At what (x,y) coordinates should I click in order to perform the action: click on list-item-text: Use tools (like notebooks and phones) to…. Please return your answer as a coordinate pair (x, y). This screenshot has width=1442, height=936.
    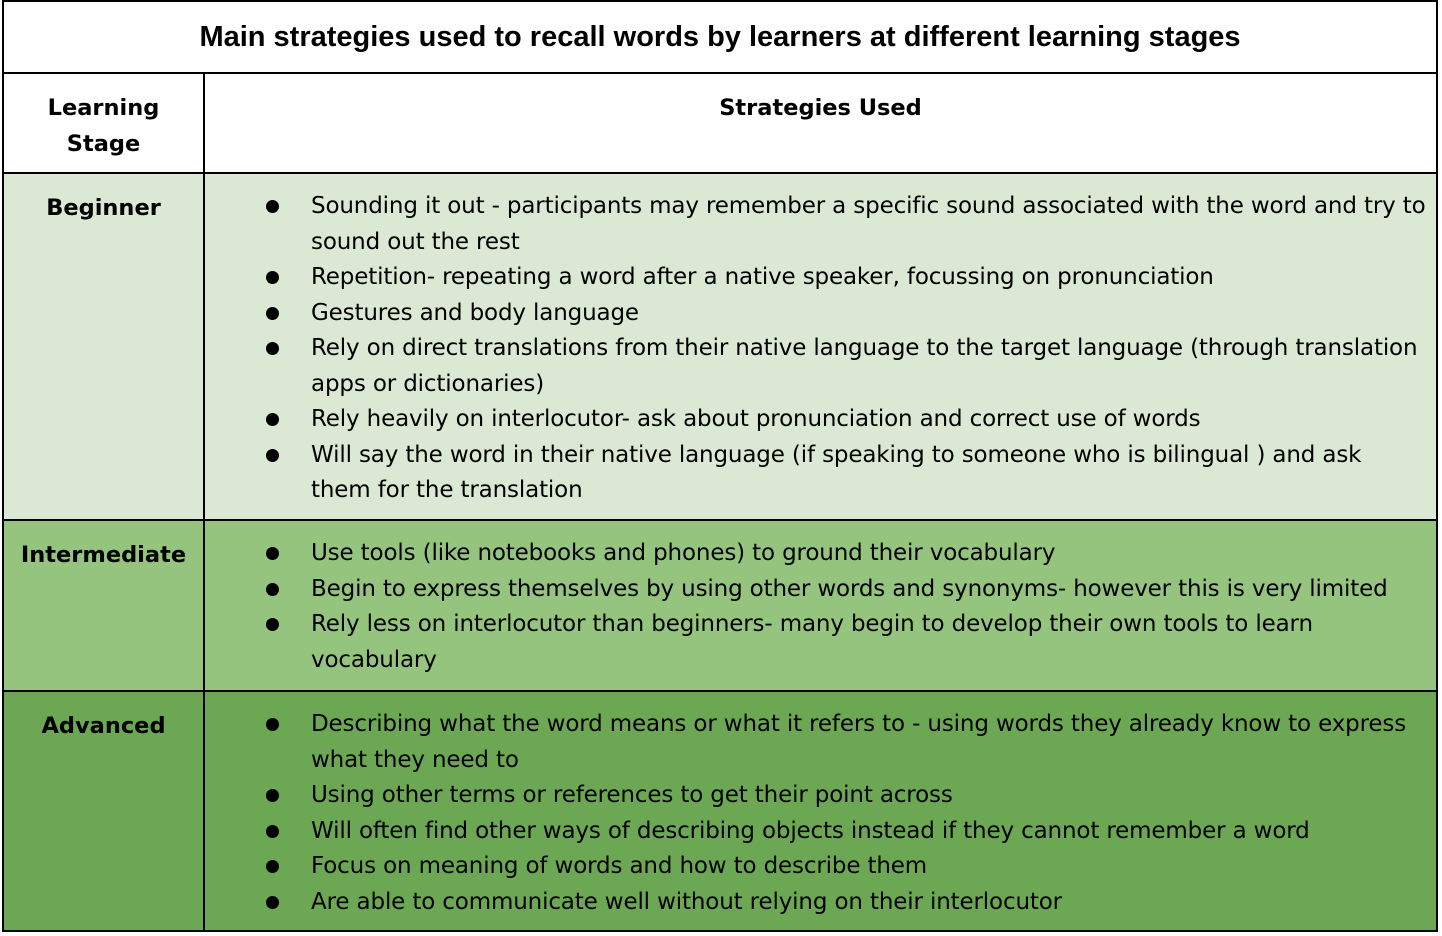
    Looking at the image, I should click on (683, 553).